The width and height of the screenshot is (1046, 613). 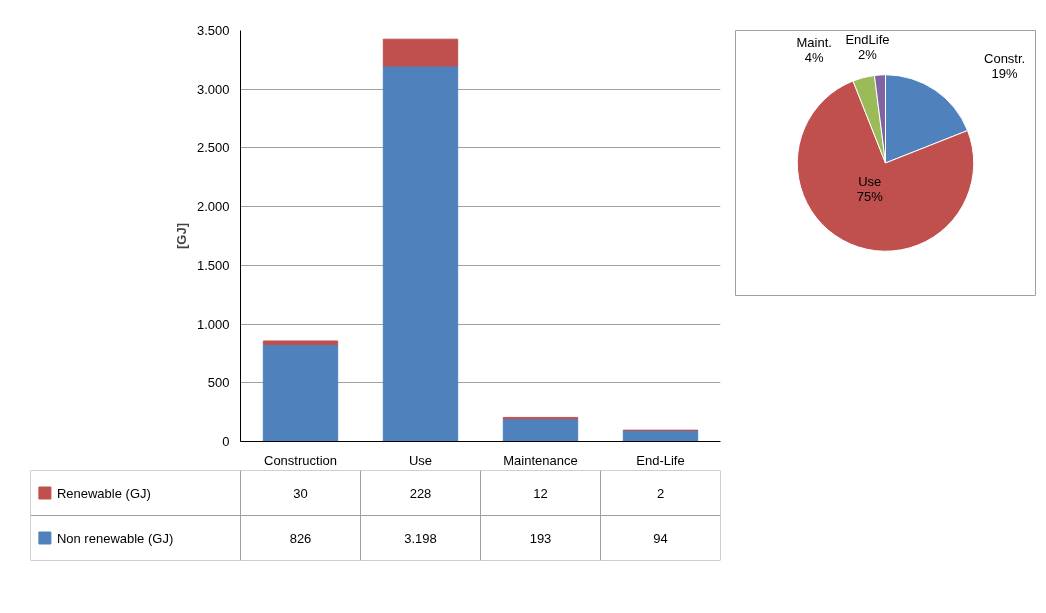 What do you see at coordinates (1005, 73) in the screenshot?
I see `data-label: 19%` at bounding box center [1005, 73].